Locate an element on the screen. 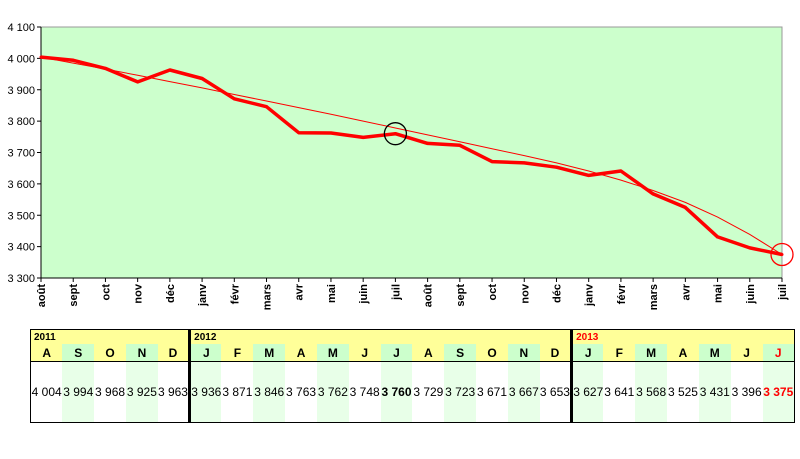 This screenshot has width=800, height=459. value-cell: 3 871 is located at coordinates (237, 392).